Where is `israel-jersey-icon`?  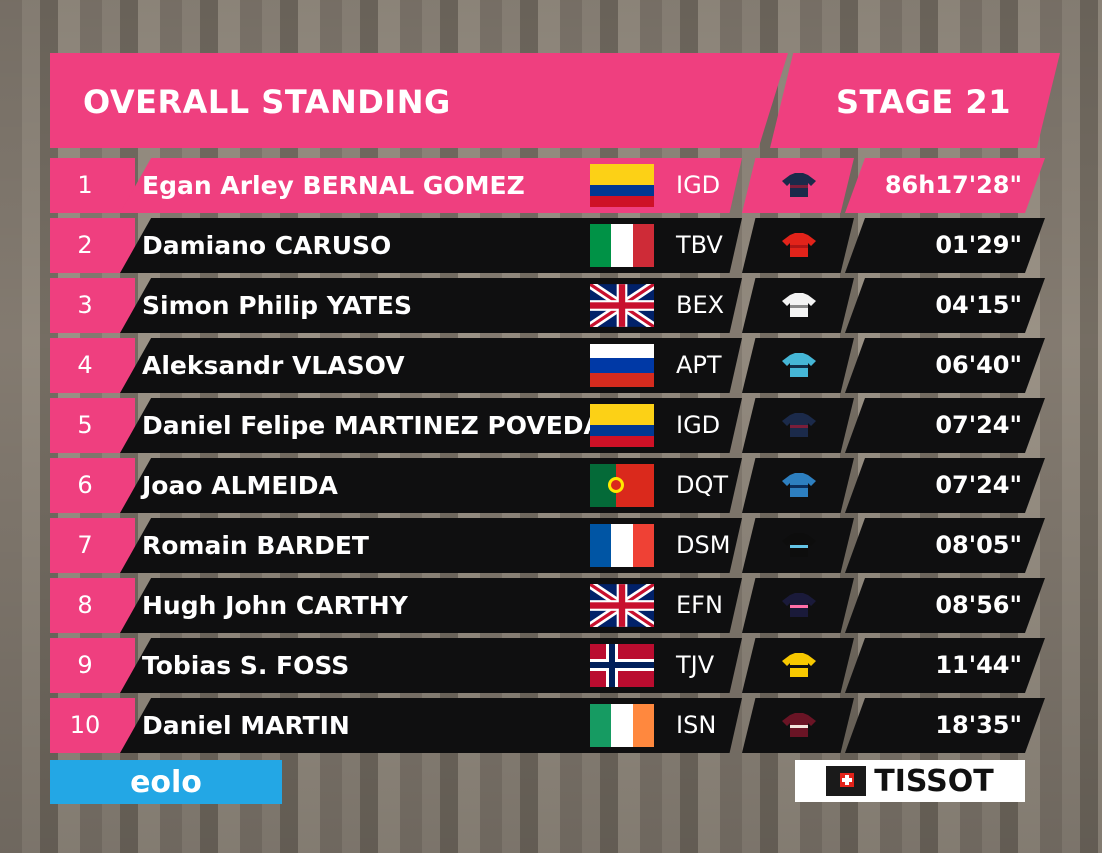
israel-jersey-icon is located at coordinates (799, 725).